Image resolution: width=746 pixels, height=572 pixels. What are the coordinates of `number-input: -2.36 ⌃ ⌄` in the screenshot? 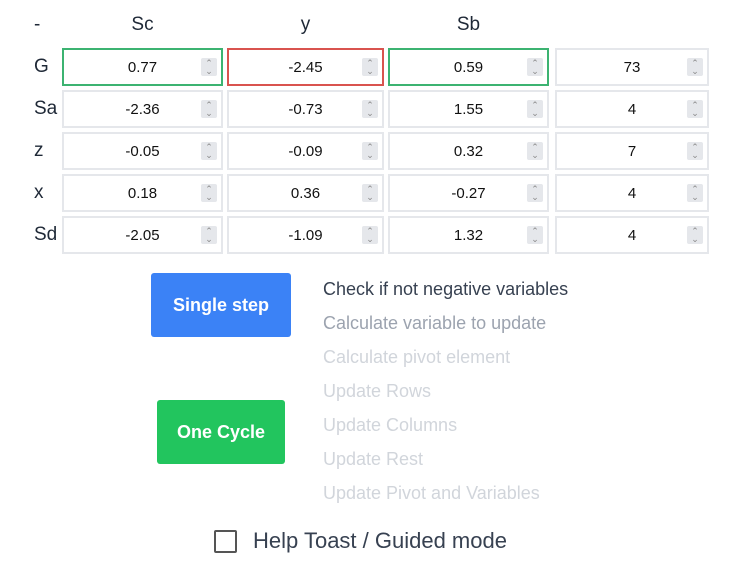 It's located at (142, 109).